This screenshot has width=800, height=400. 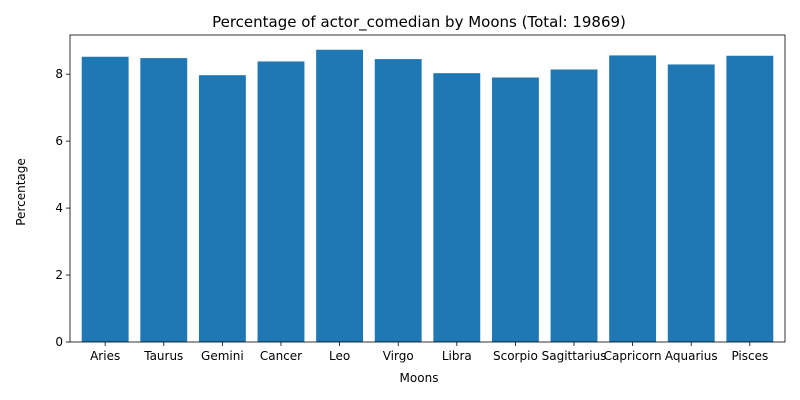 What do you see at coordinates (515, 209) in the screenshot?
I see `bar-scorpio` at bounding box center [515, 209].